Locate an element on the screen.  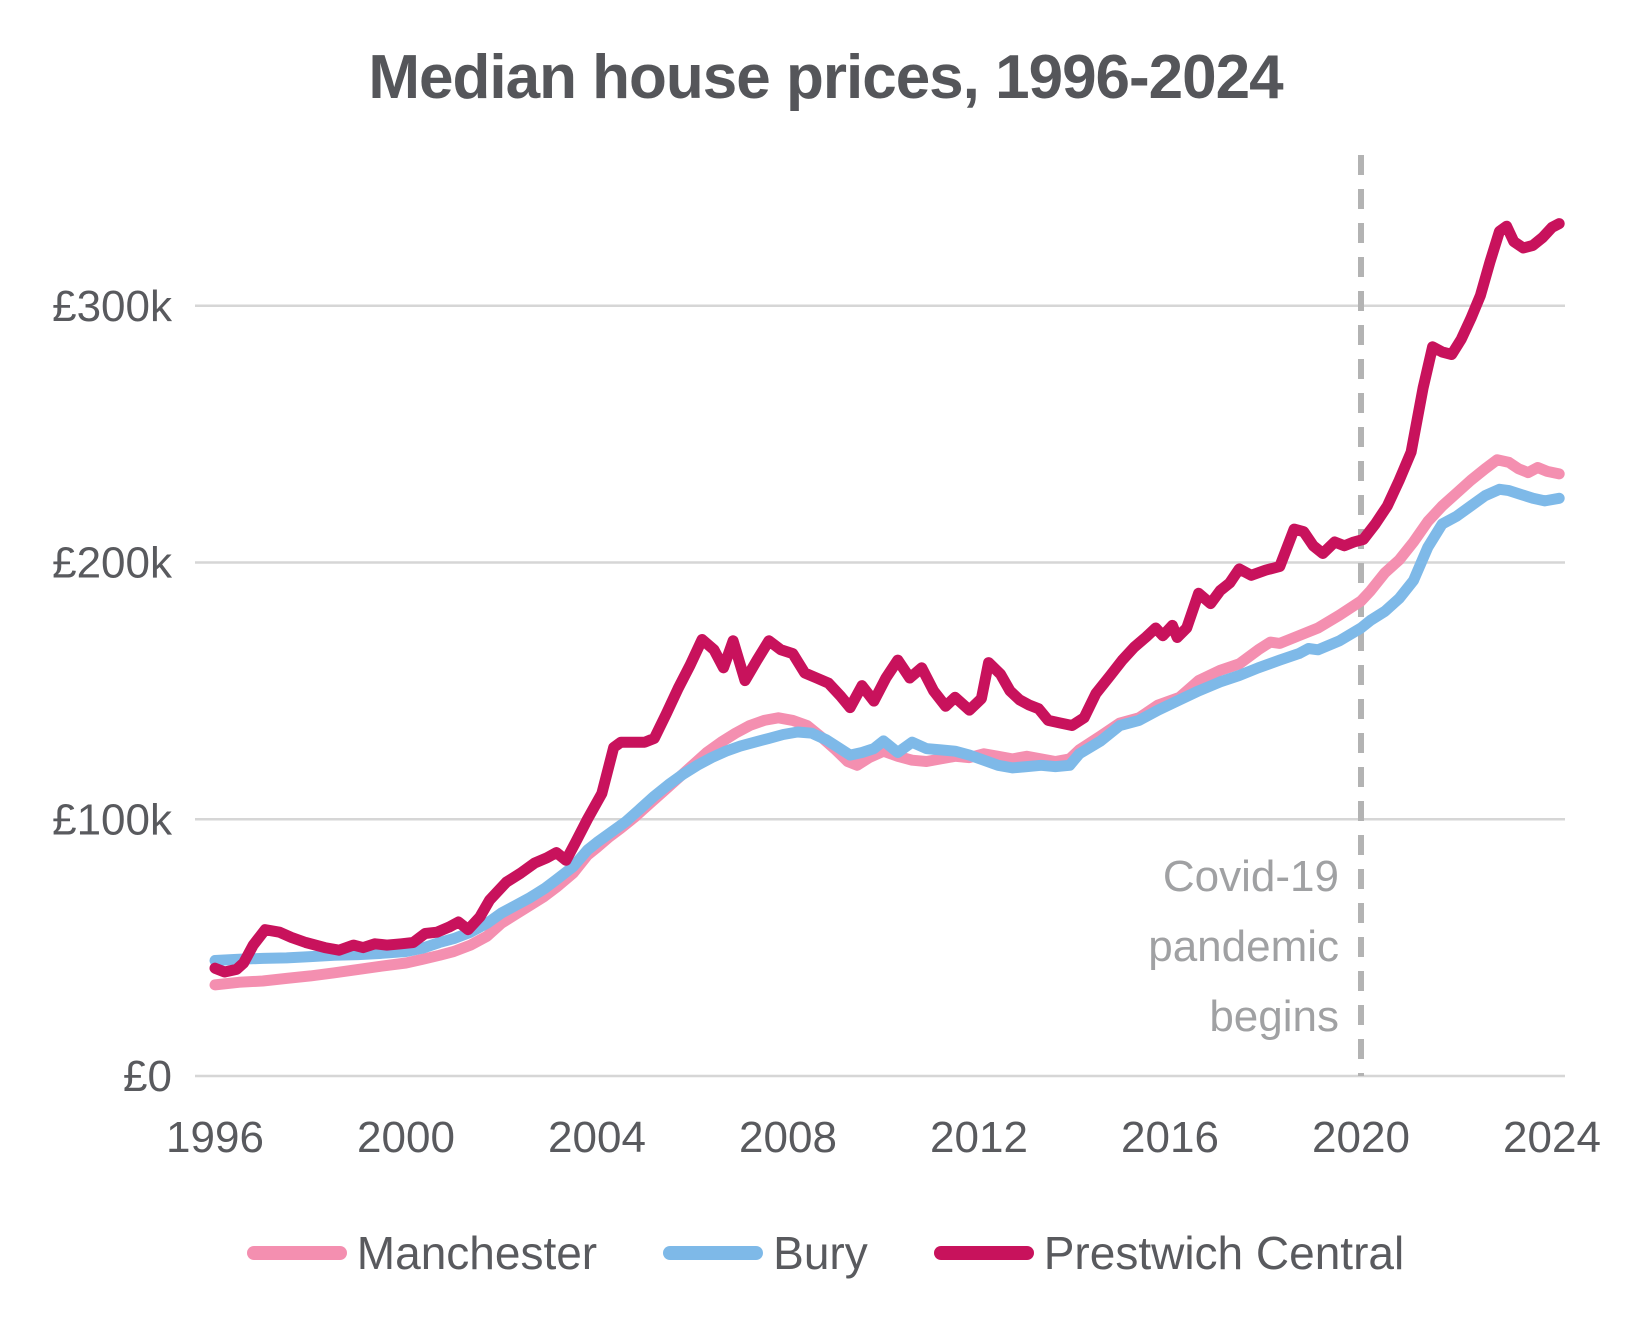
legend-label: Prestwich Central is located at coordinates (1224, 1253).